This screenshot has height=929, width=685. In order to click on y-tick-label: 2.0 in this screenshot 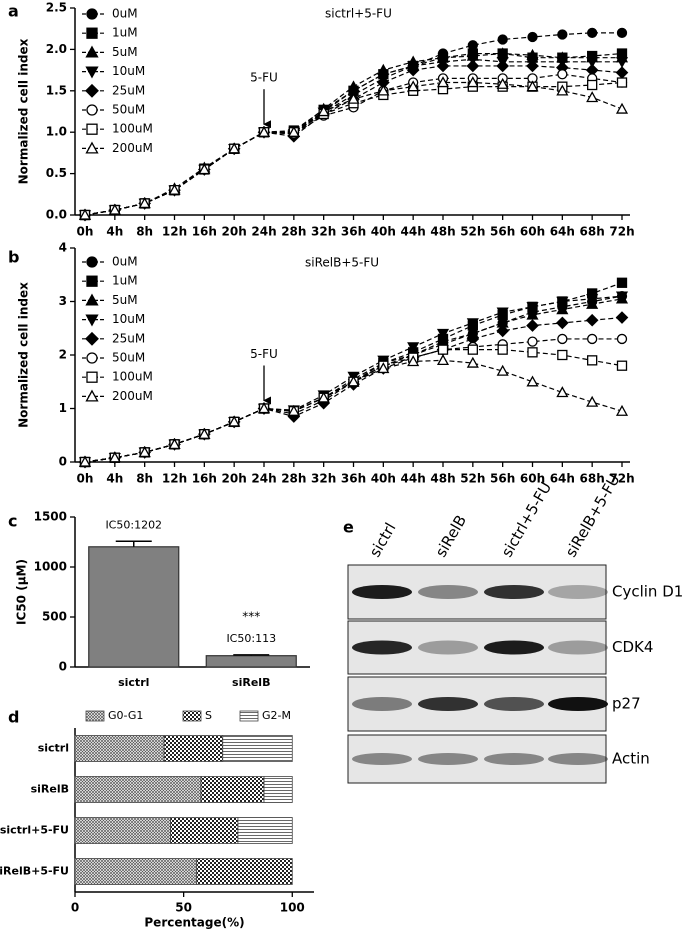, I will do `click(56, 49)`.